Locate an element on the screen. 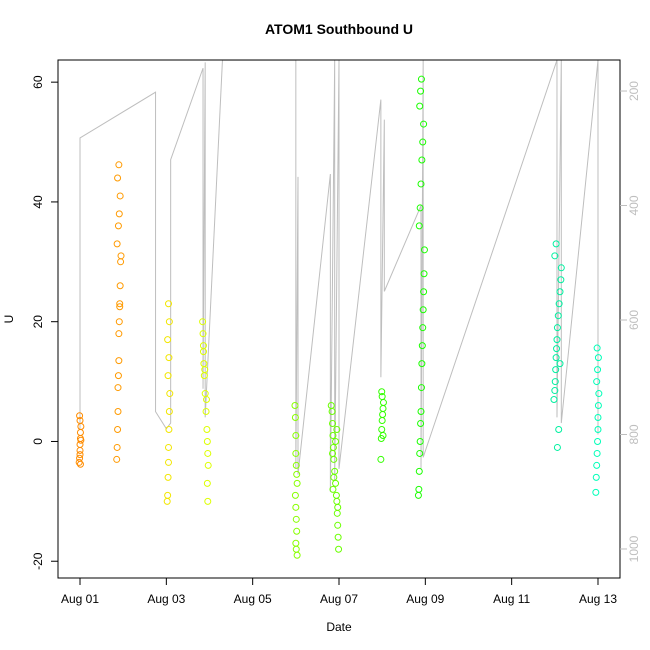 This screenshot has width=650, height=650. x-tick-label: Aug 11 is located at coordinates (511, 599).